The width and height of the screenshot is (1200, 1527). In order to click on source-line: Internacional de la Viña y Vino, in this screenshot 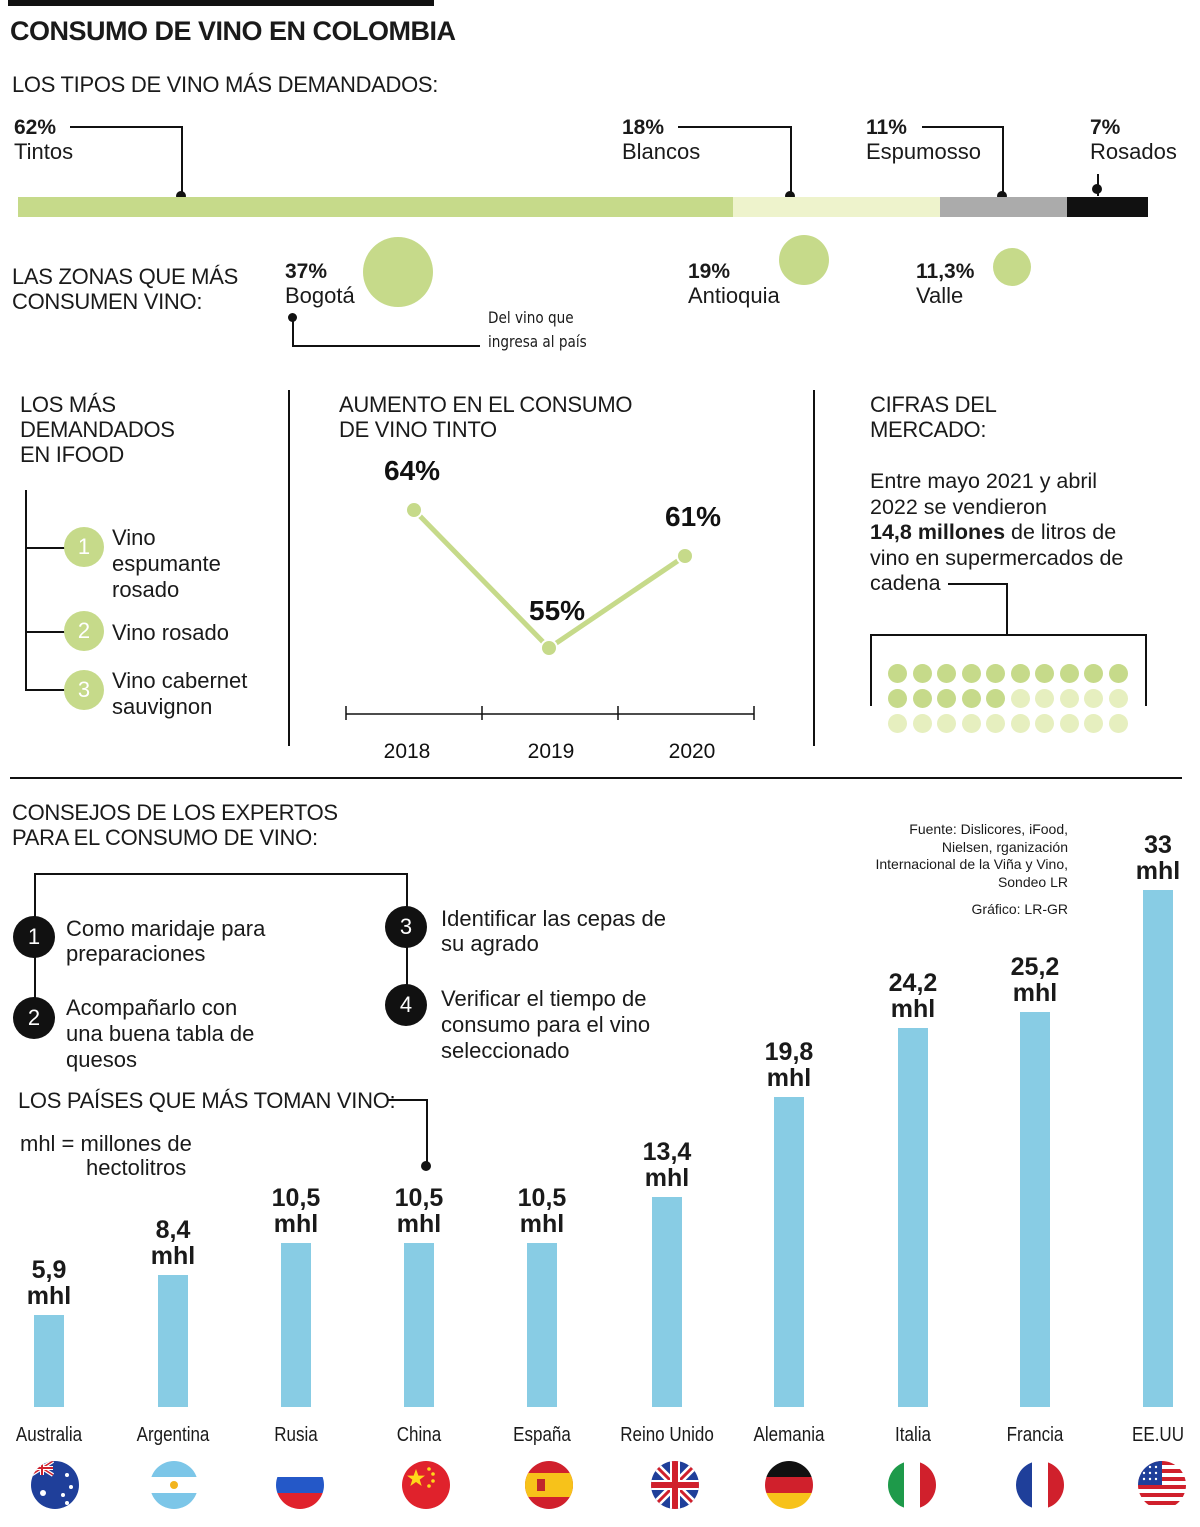, I will do `click(971, 864)`.